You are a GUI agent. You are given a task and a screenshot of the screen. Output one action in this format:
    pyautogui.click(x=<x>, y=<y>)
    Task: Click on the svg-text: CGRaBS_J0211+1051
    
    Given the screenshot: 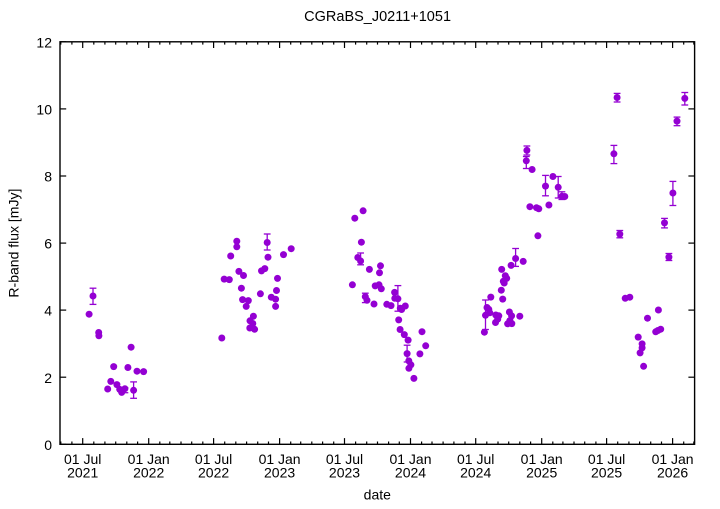 What is the action you would take?
    pyautogui.click(x=377, y=17)
    